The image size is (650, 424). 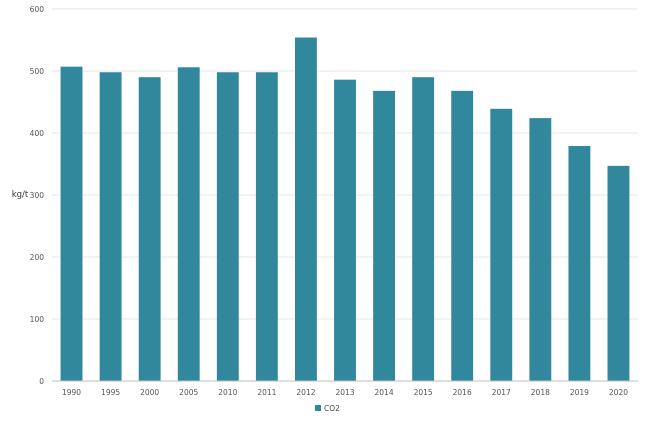 What do you see at coordinates (37, 133) in the screenshot?
I see `y-tick-label: 400` at bounding box center [37, 133].